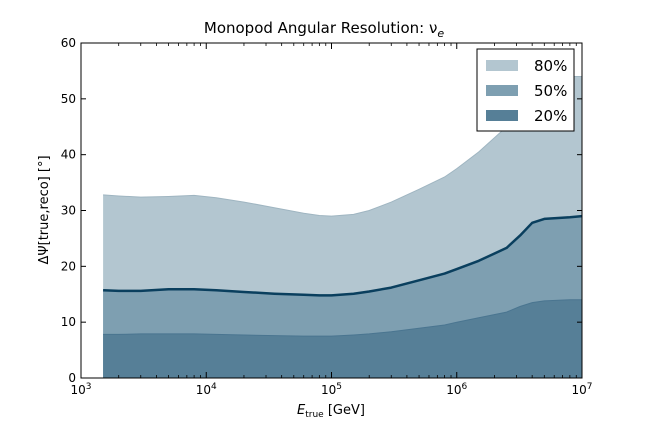 This screenshot has width=648, height=432. I want to click on y-tick-label: 0, so click(72, 378).